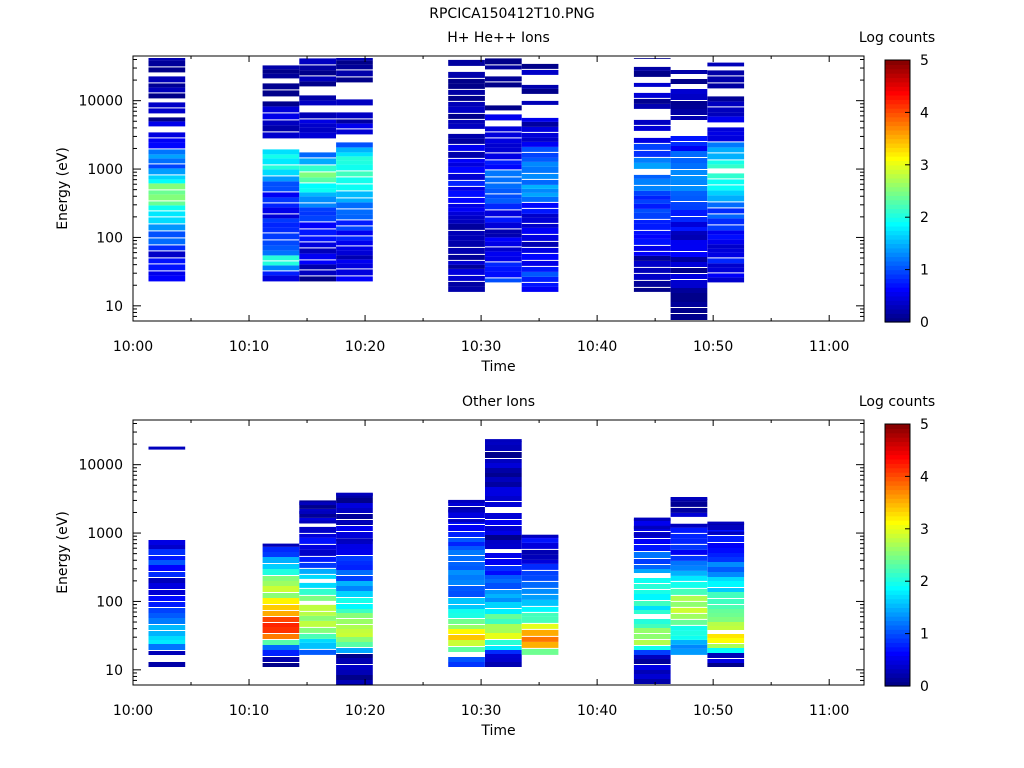  I want to click on energy-line, so click(503, 441).